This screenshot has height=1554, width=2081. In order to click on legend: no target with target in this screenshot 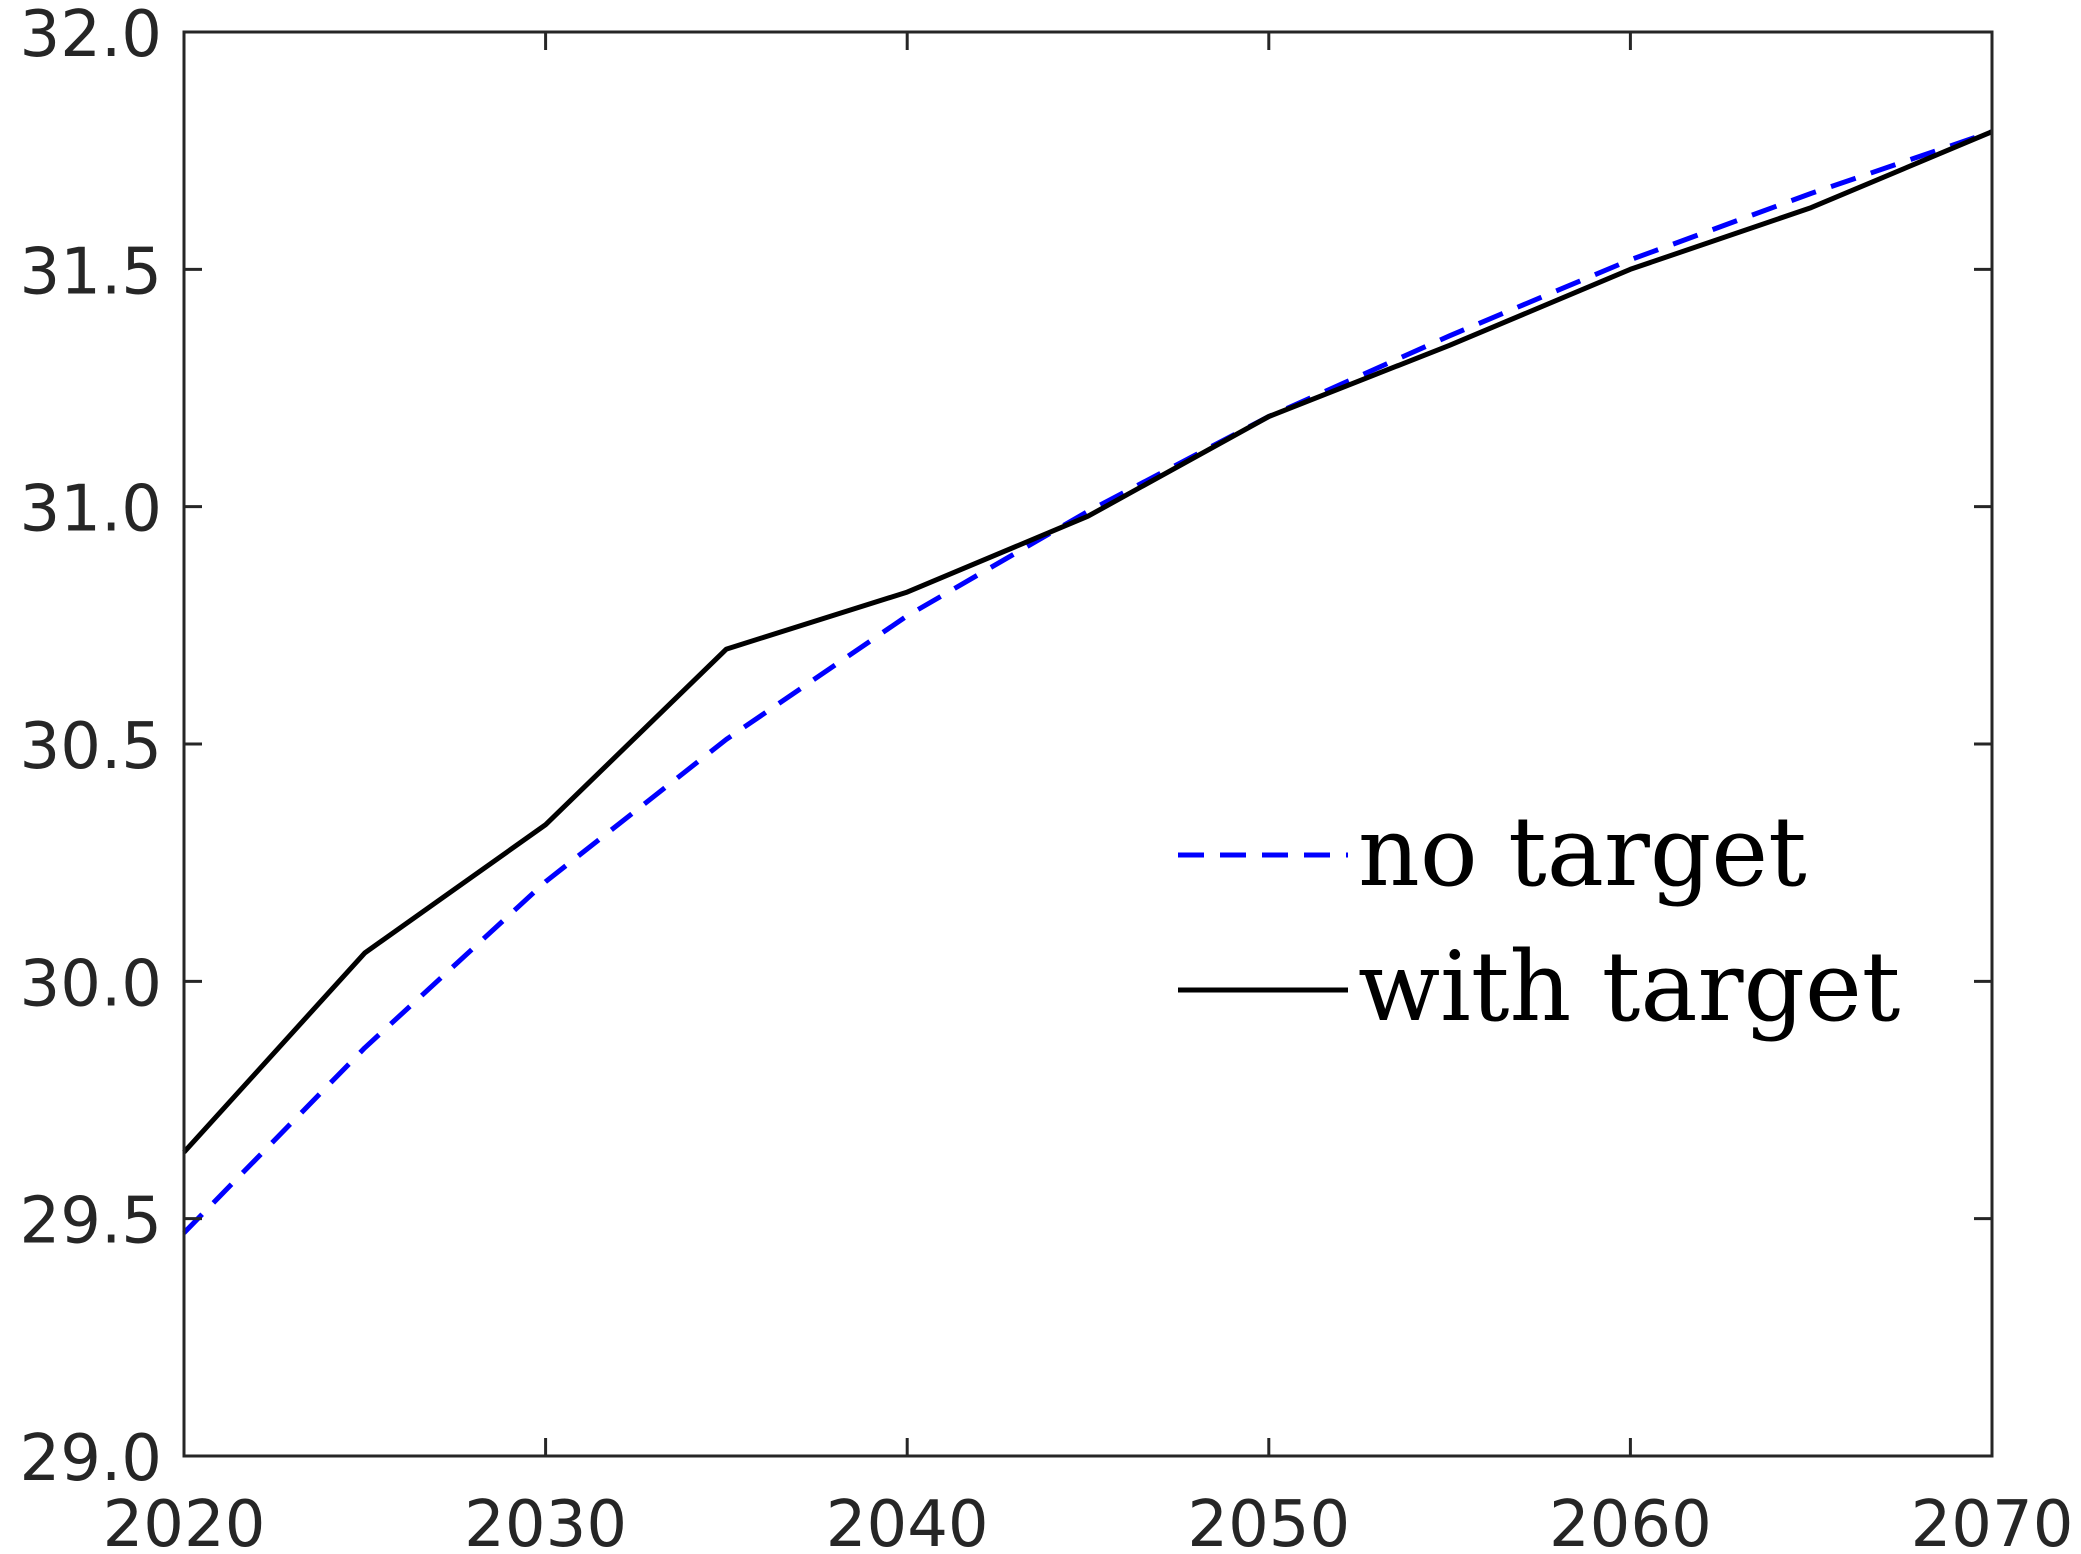, I will do `click(1539, 919)`.